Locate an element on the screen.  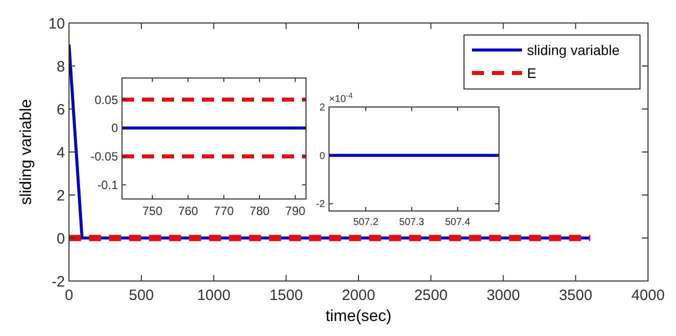
x-tick-label: 2500 is located at coordinates (431, 295).